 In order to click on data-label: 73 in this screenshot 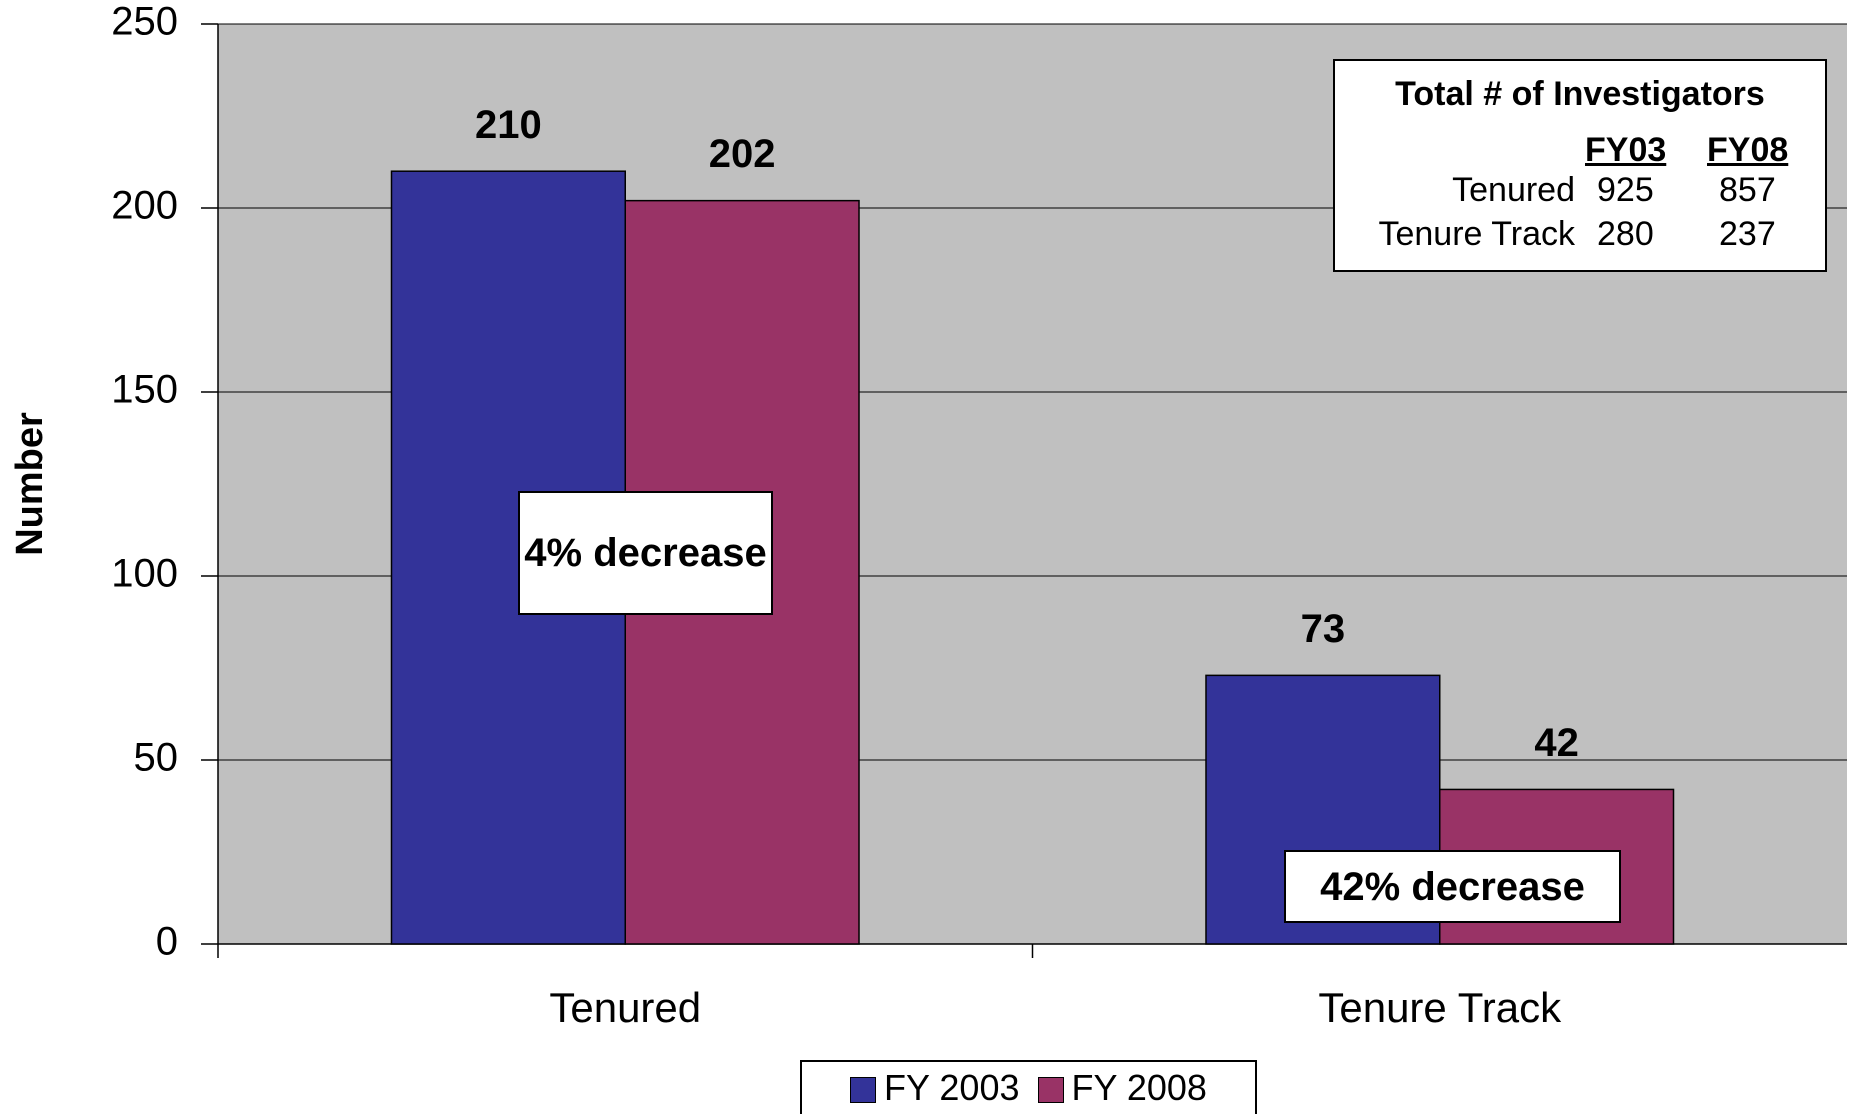, I will do `click(1323, 629)`.